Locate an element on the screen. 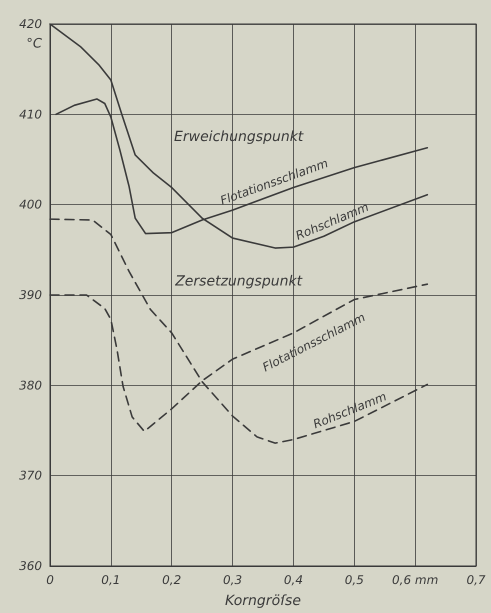 This screenshot has height=613, width=491. x-tick-label: 0 is located at coordinates (50, 580).